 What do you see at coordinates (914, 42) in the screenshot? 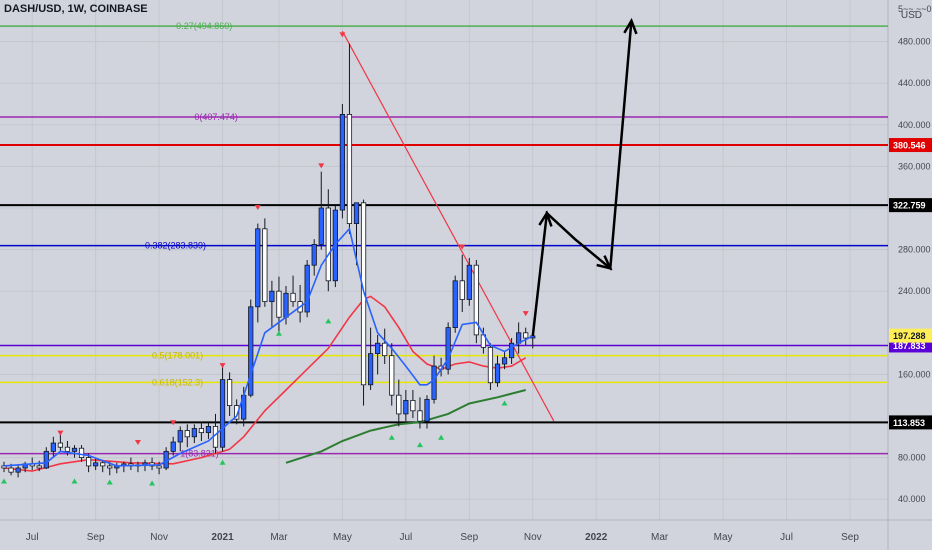
I see `y-tick-label: 480.000` at bounding box center [914, 42].